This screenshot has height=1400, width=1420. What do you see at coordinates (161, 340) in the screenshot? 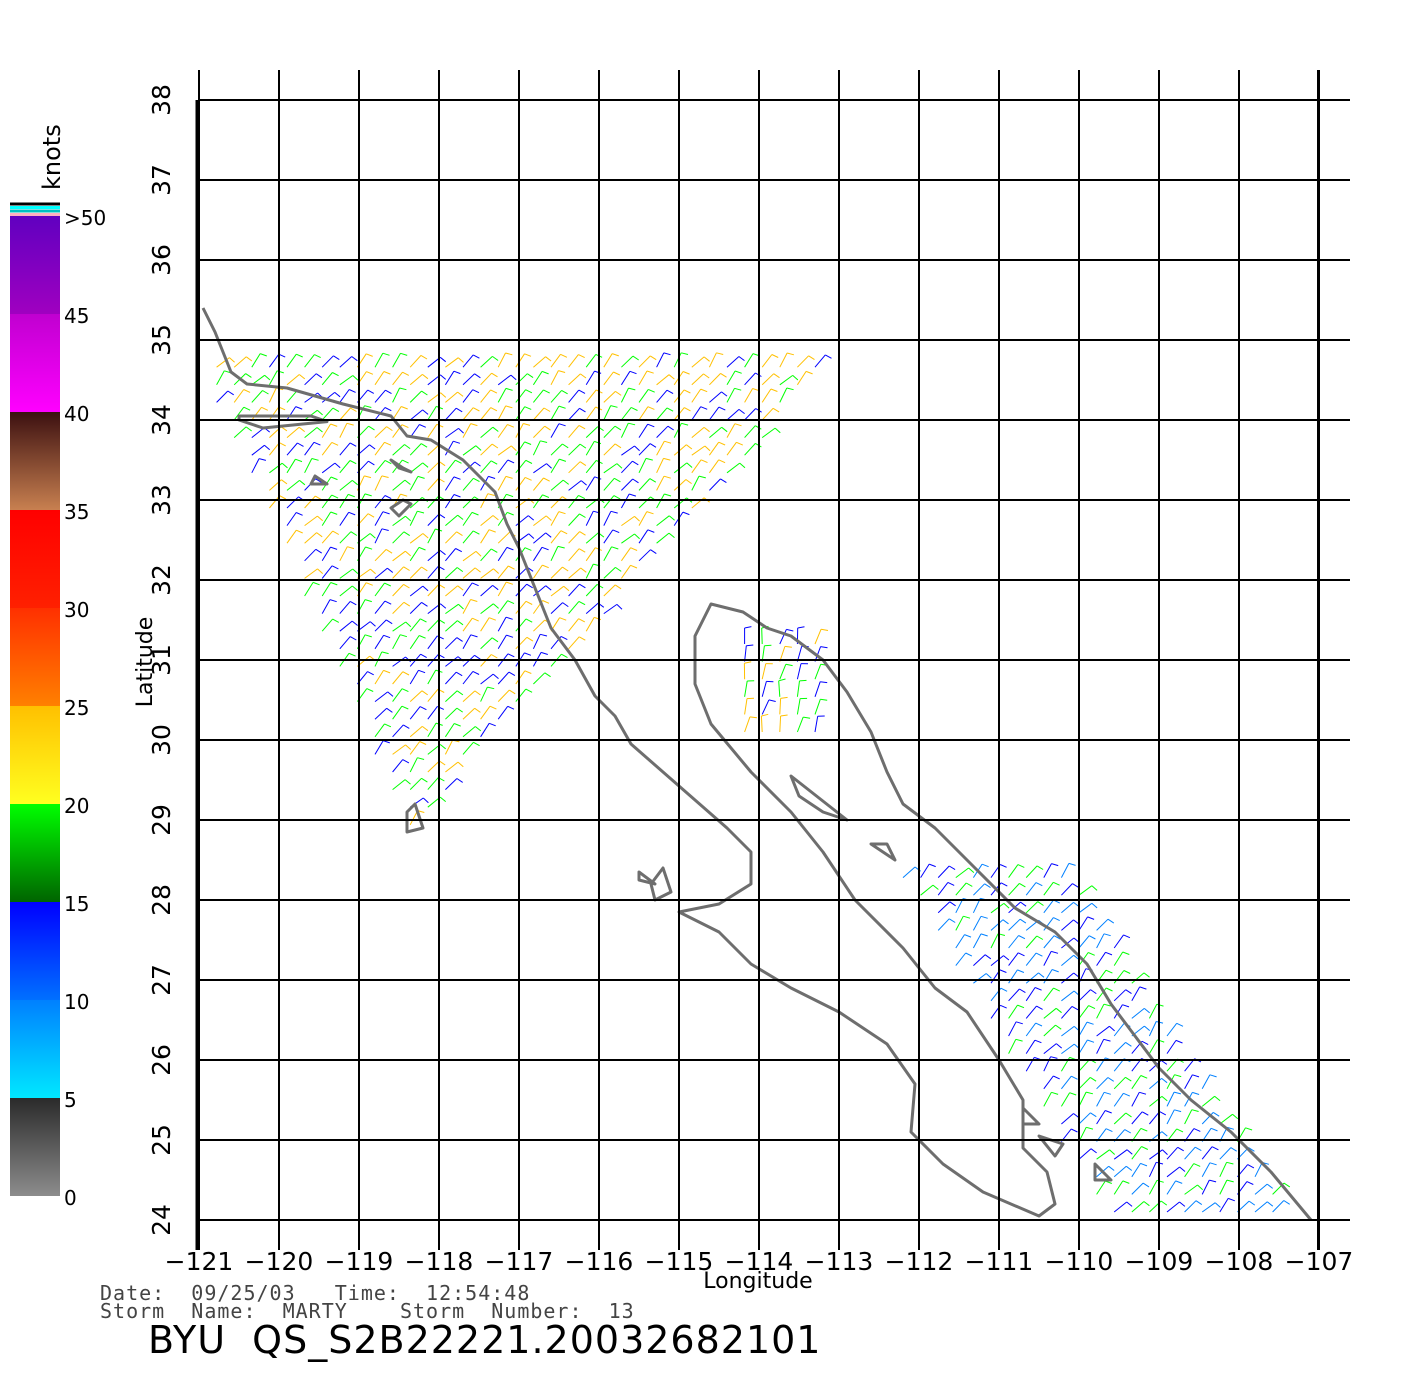
I see `latitude-tick-label: 35` at bounding box center [161, 340].